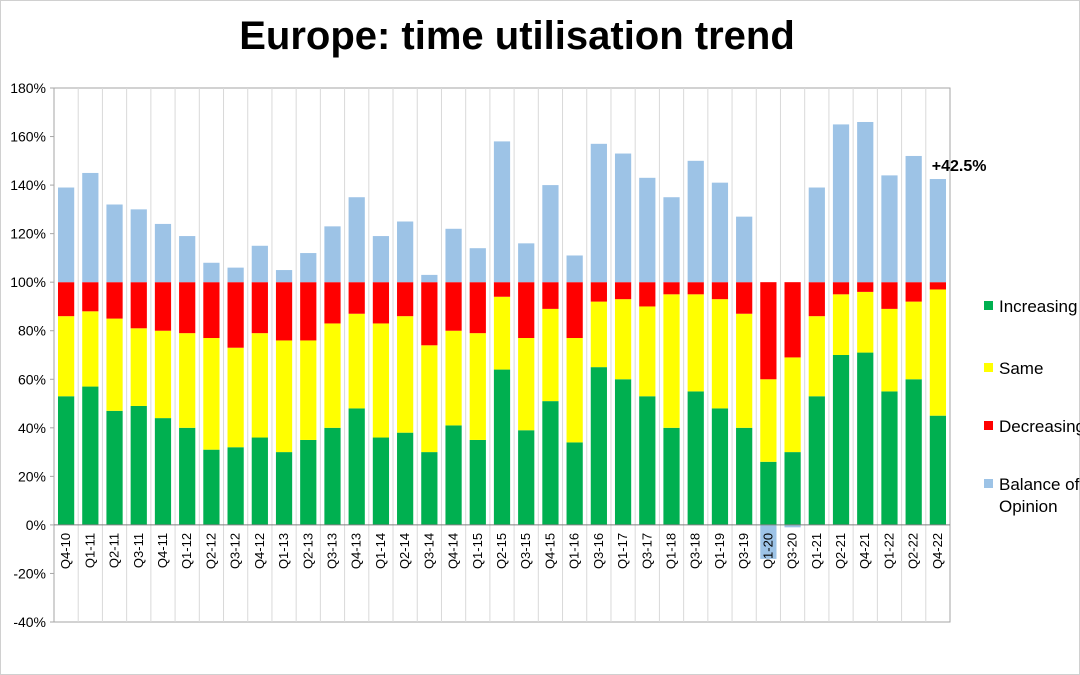 The height and width of the screenshot is (675, 1080). Describe the element at coordinates (138, 550) in the screenshot. I see `x-tick-label: Q3-11` at that location.